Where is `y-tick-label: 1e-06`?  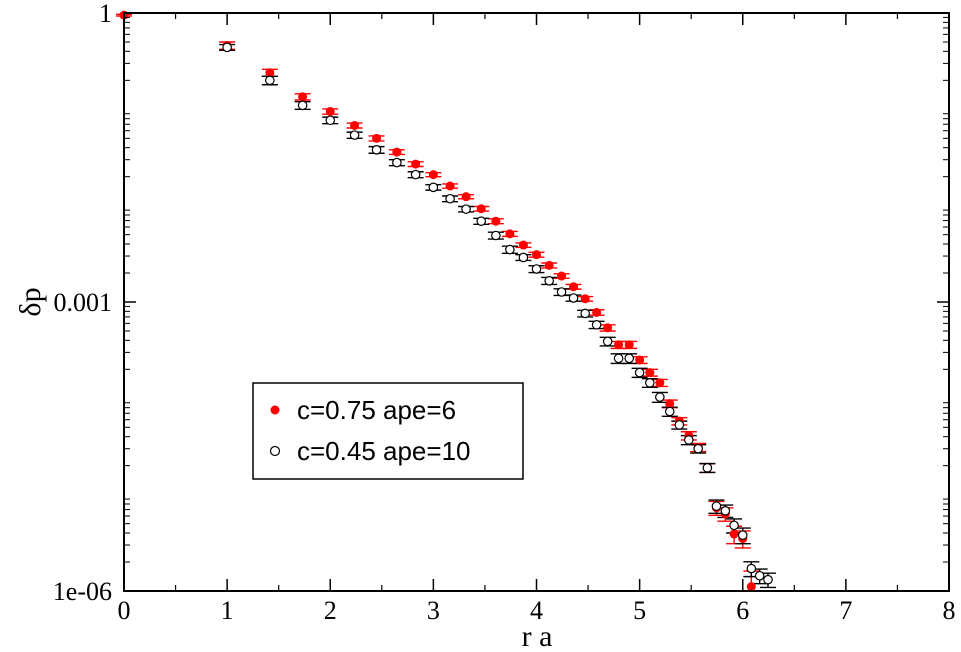 y-tick-label: 1e-06 is located at coordinates (82, 591).